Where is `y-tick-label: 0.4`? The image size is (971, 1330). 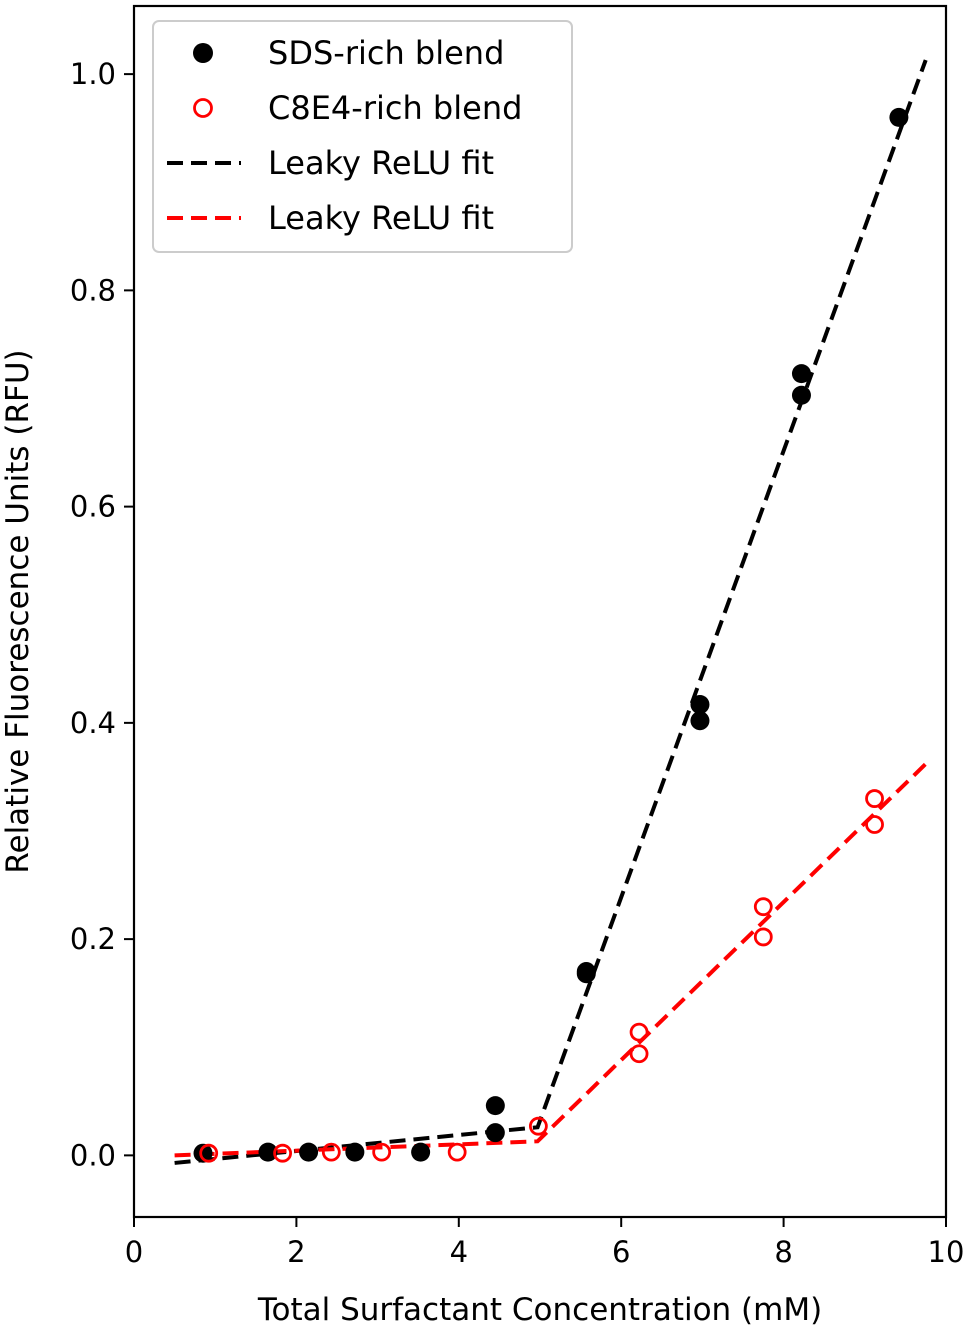
y-tick-label: 0.4 is located at coordinates (93, 723).